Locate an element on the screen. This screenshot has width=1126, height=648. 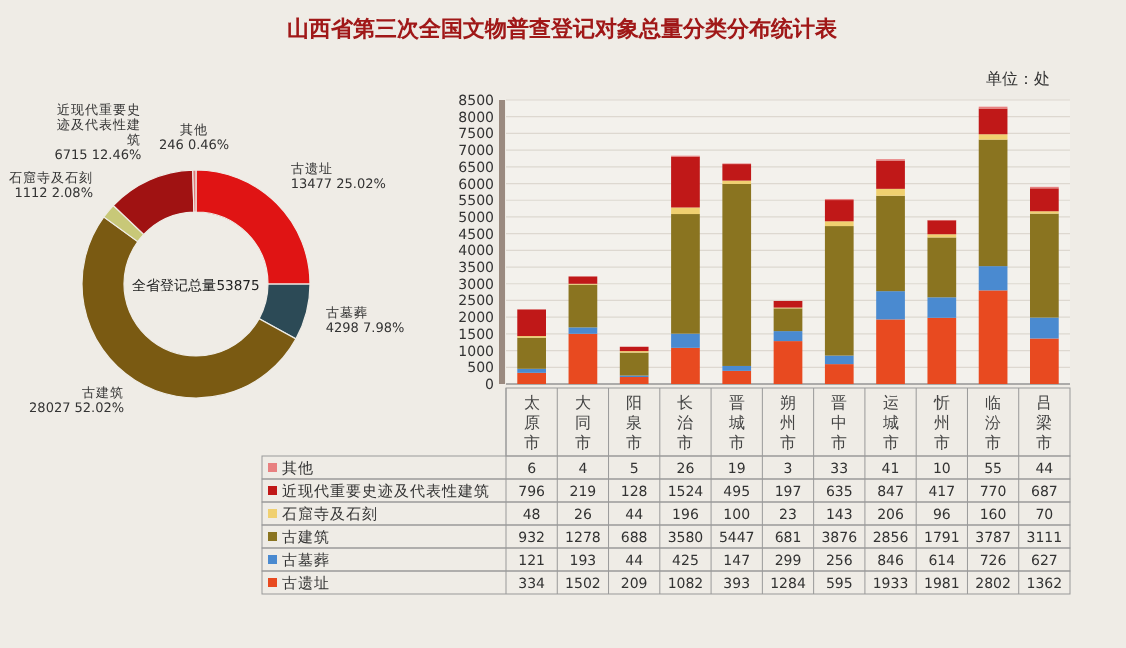
x-tick-label: 太原市 is located at coordinates (531, 423).